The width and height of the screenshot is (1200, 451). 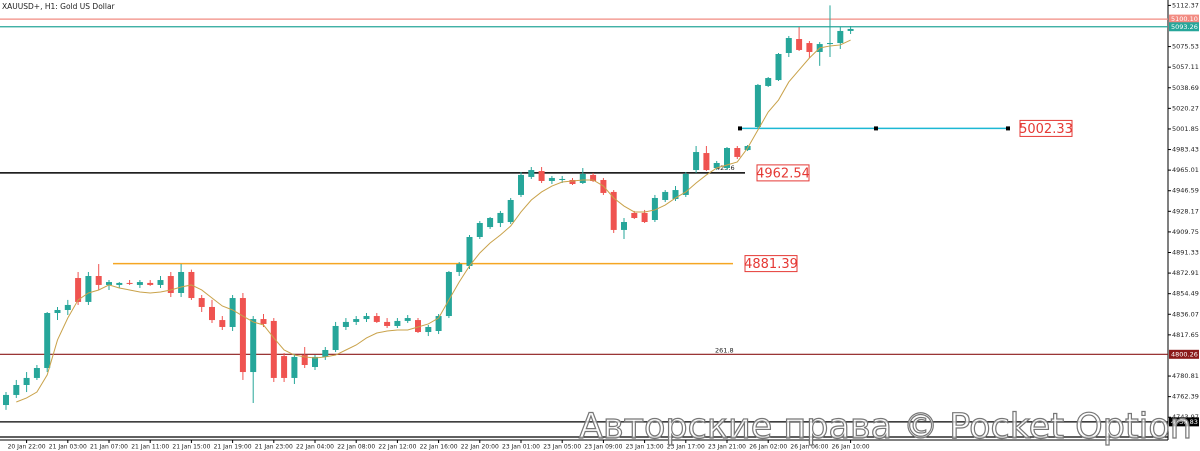 What do you see at coordinates (27, 447) in the screenshot?
I see `x-tick-label: 20 Jan 22:00` at bounding box center [27, 447].